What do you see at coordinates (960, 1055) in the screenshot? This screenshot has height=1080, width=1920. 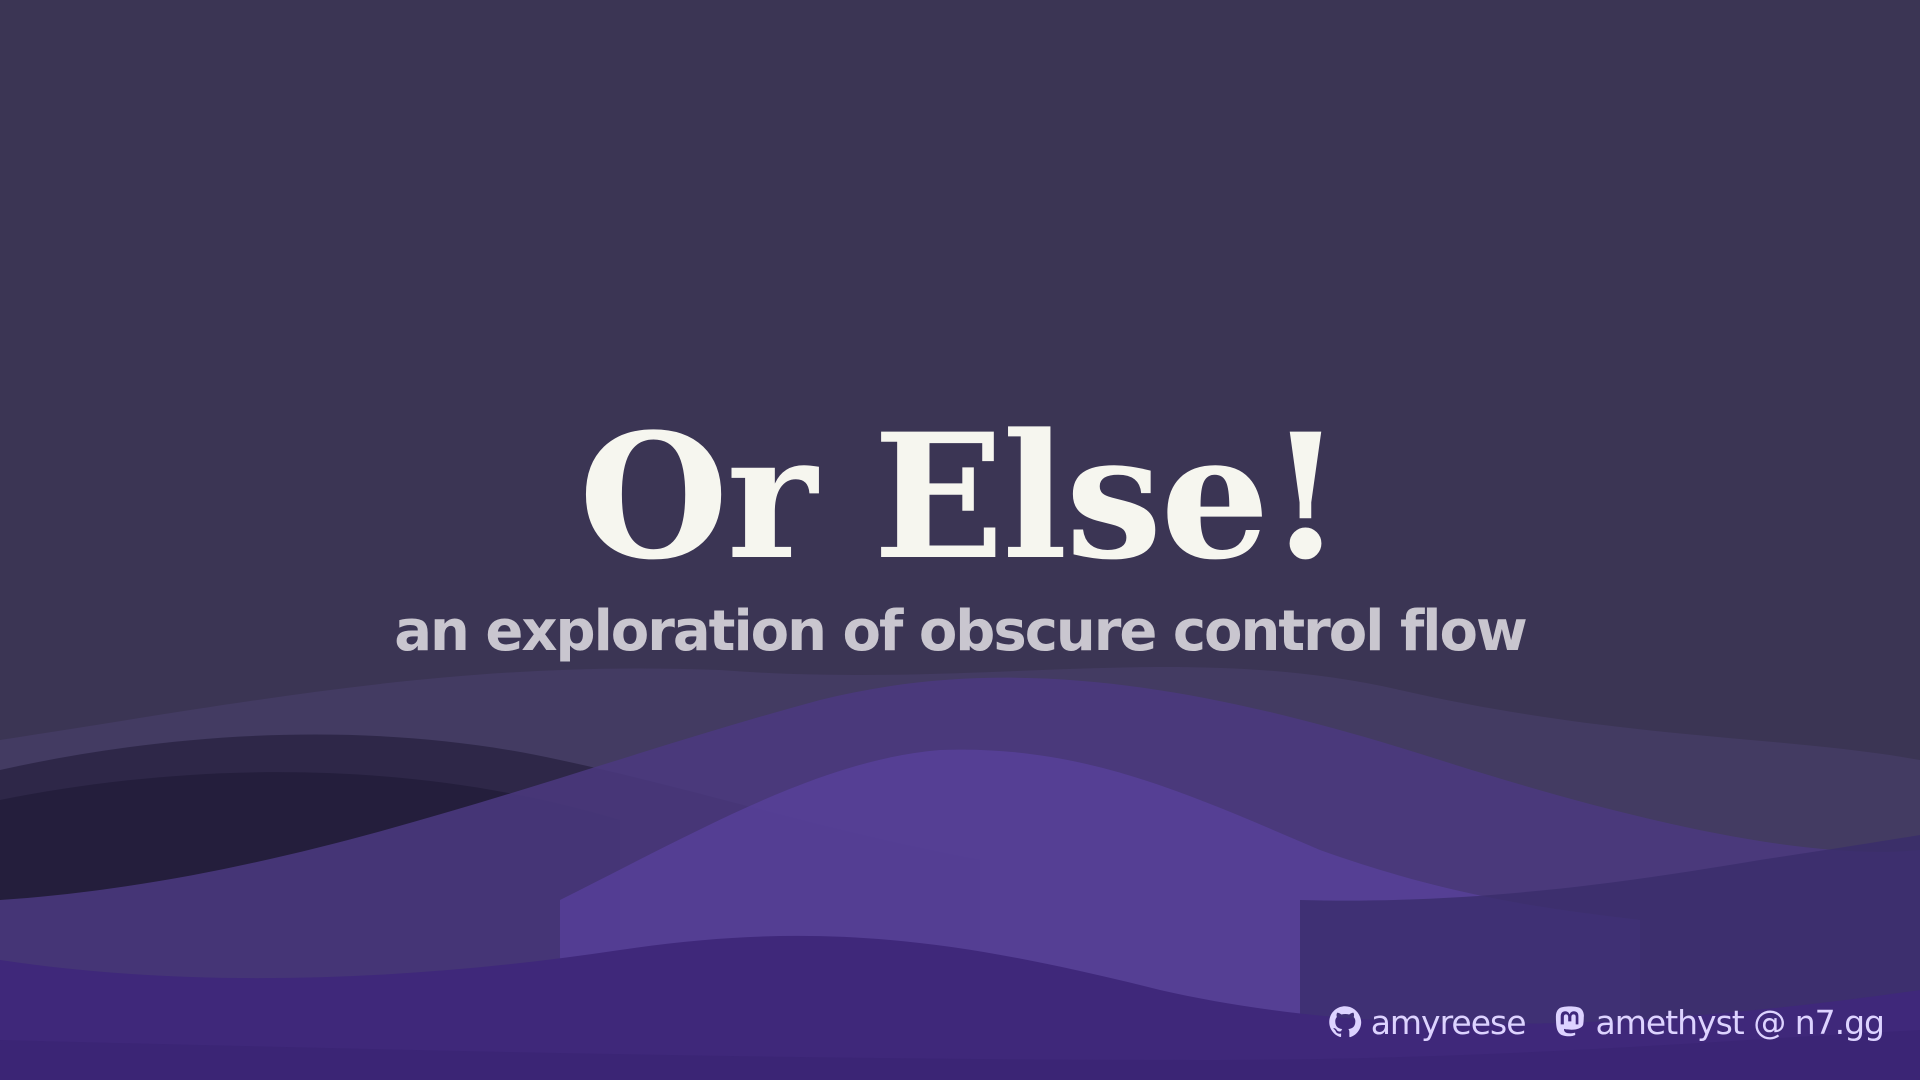 I see `wave-bottom` at bounding box center [960, 1055].